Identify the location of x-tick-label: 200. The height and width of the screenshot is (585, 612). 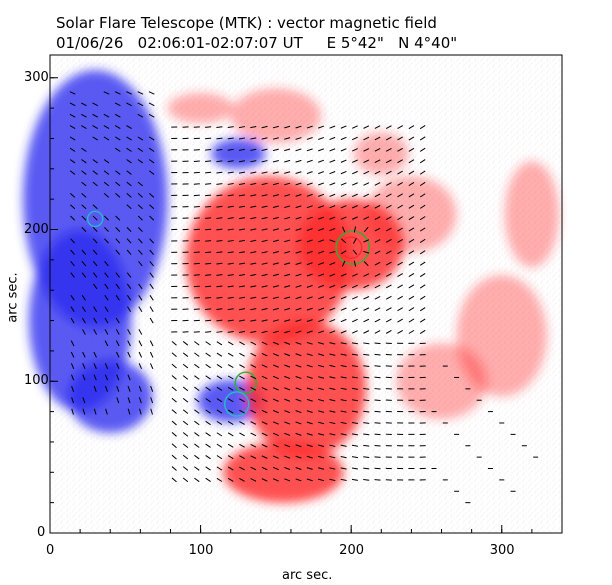
(351, 550).